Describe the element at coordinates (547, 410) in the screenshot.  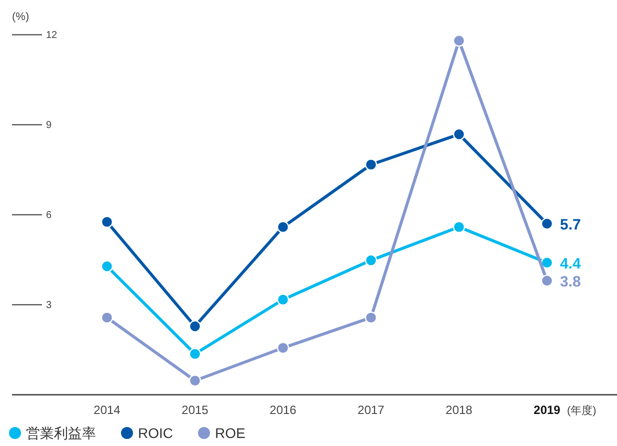
I see `x-tick-label: 2019` at that location.